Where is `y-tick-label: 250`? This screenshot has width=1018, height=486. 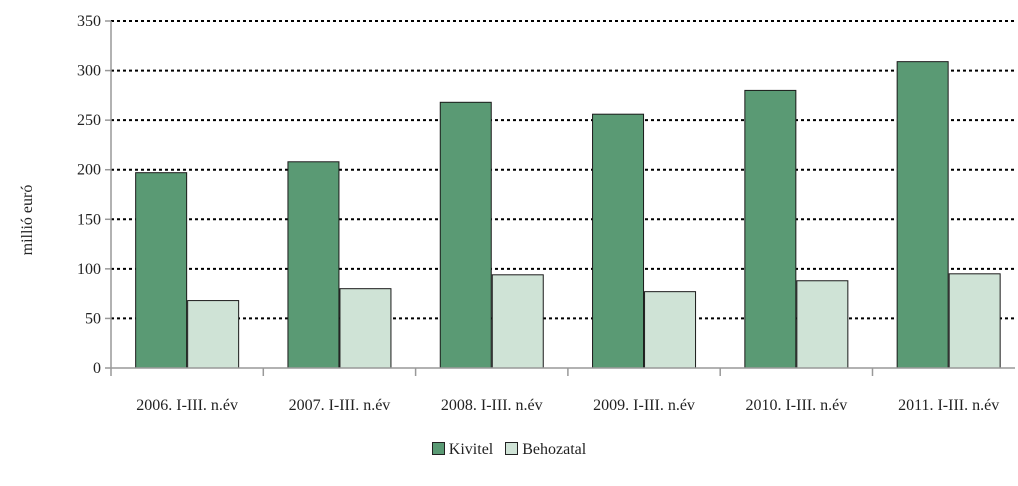 y-tick-label: 250 is located at coordinates (89, 120).